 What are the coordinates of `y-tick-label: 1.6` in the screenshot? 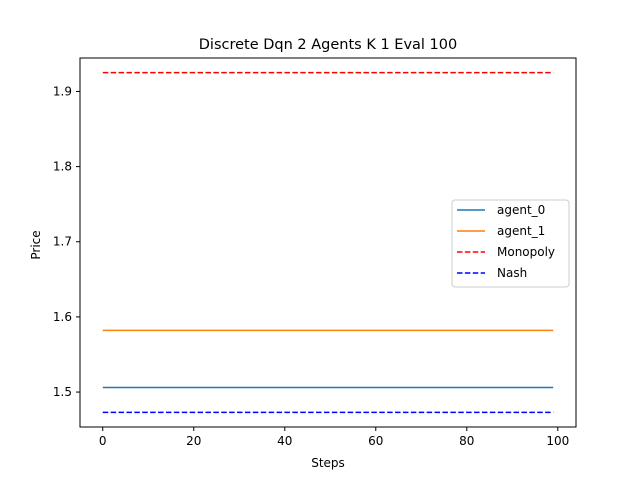 It's located at (62, 317).